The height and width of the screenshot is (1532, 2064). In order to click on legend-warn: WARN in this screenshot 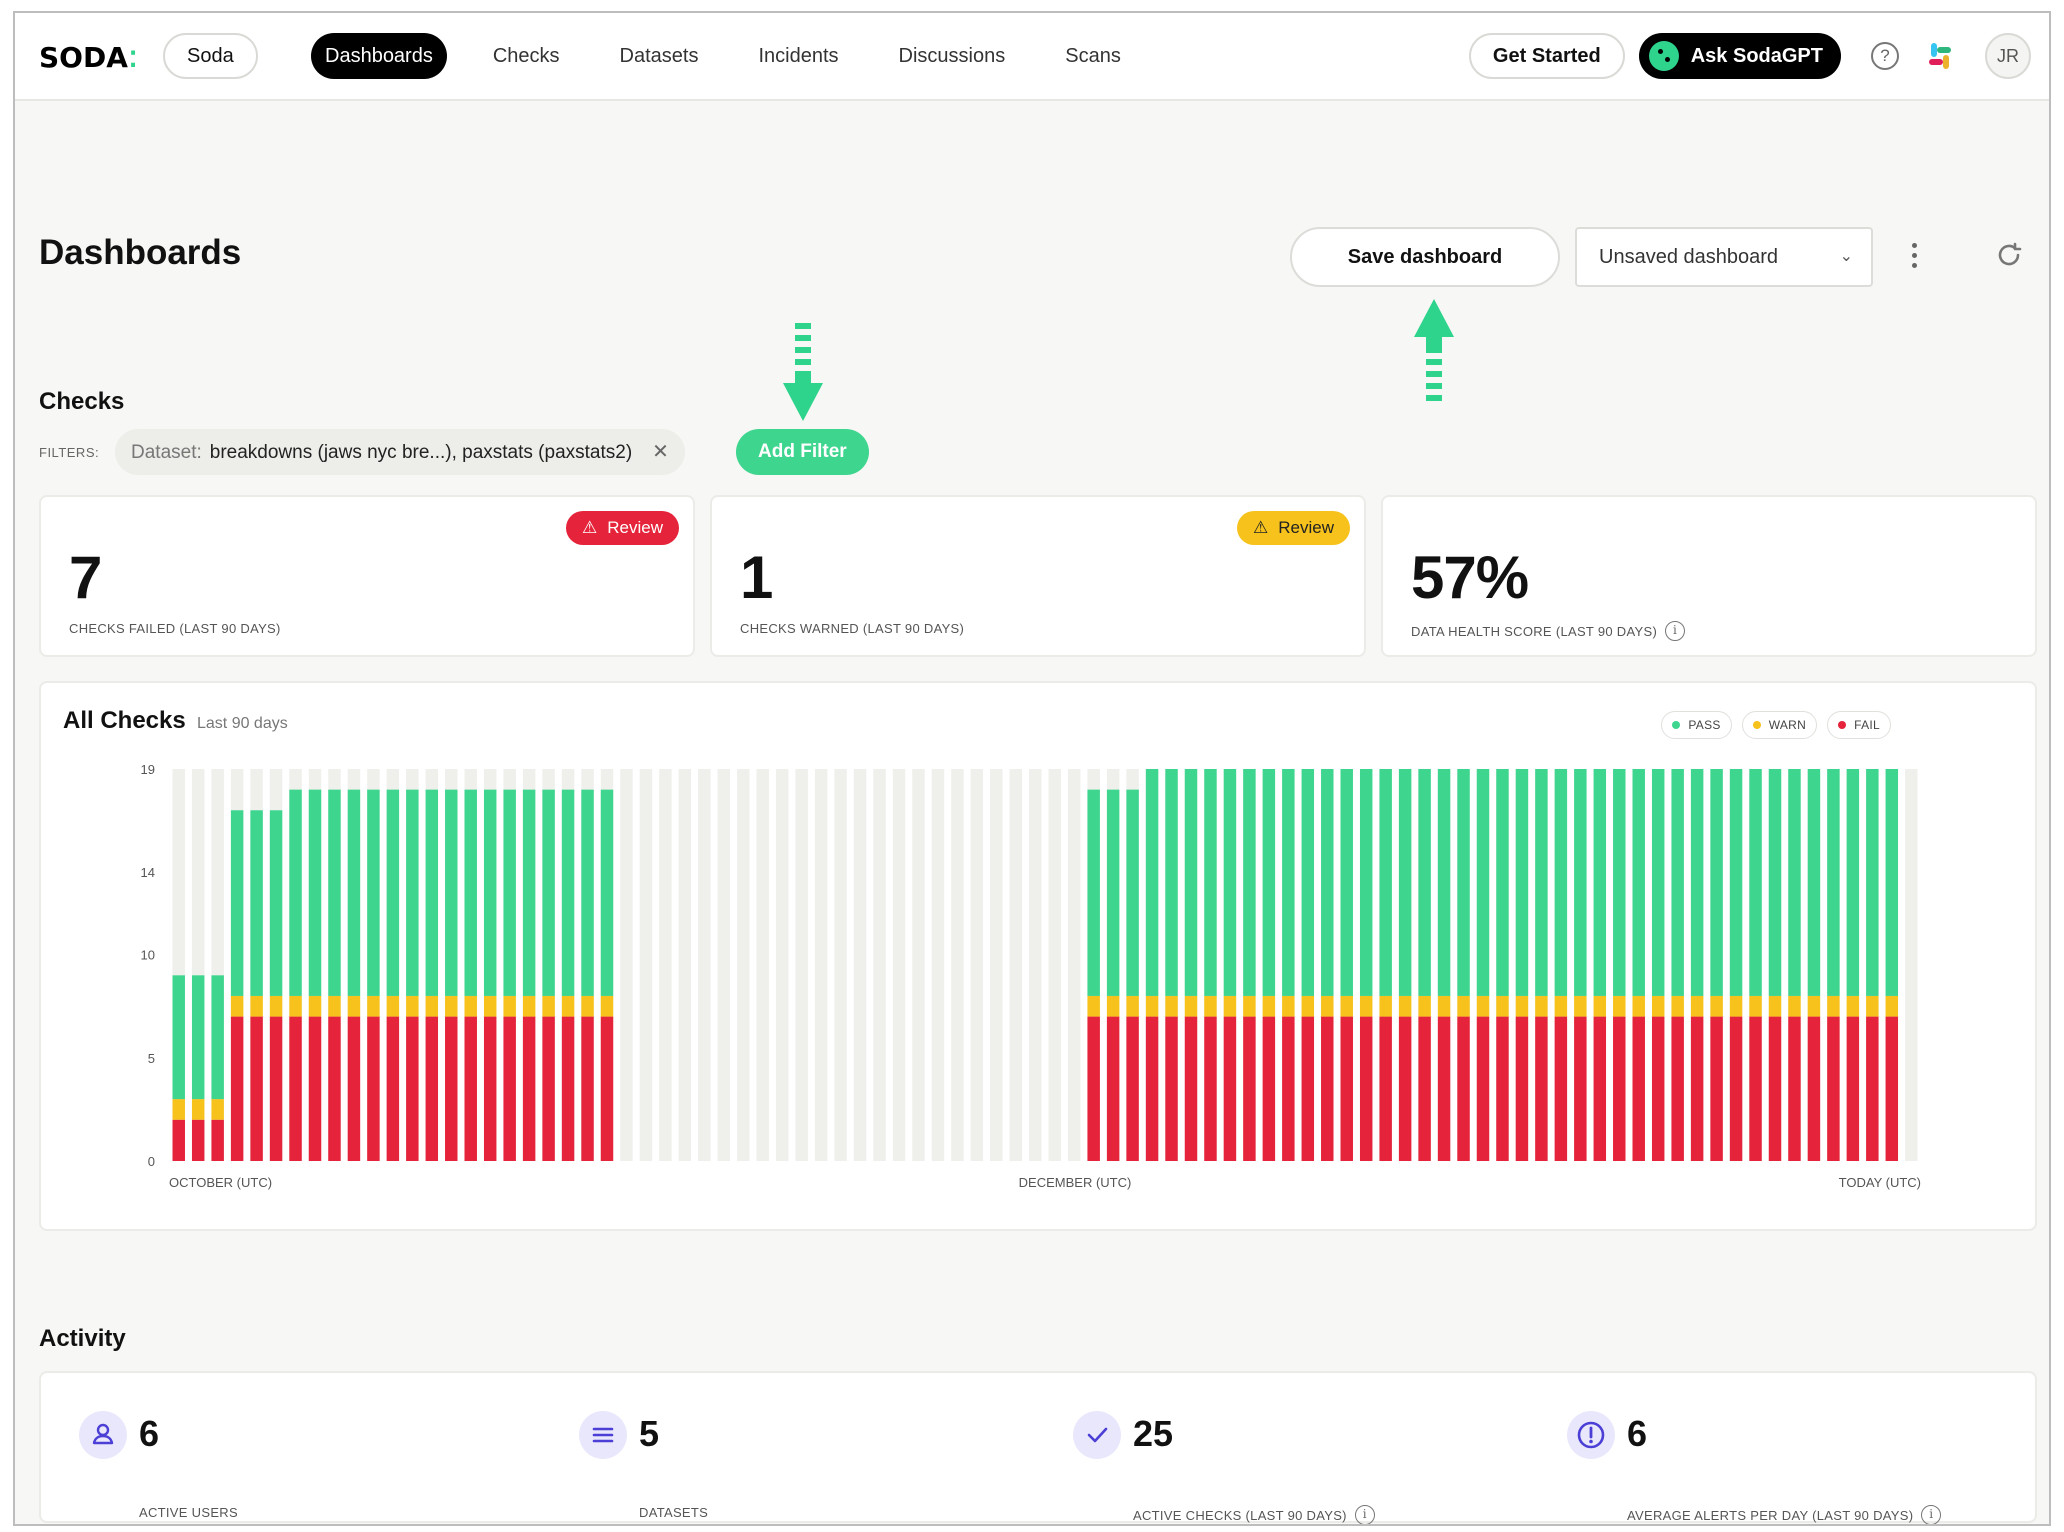, I will do `click(1779, 725)`.